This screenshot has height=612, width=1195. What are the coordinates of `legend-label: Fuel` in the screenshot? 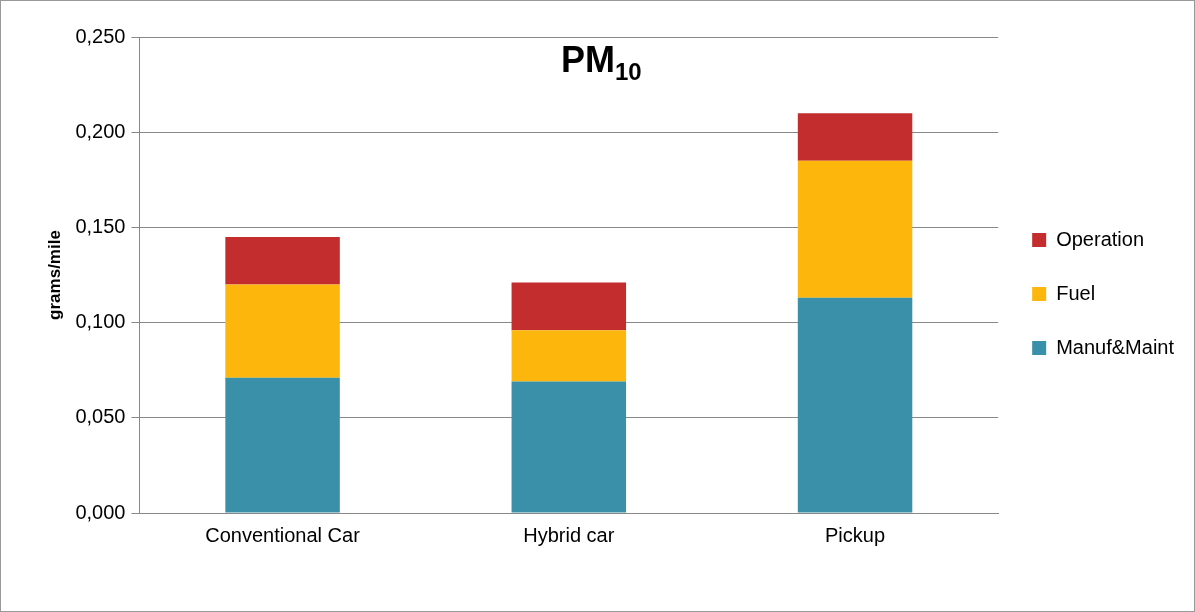 It's located at (1076, 292).